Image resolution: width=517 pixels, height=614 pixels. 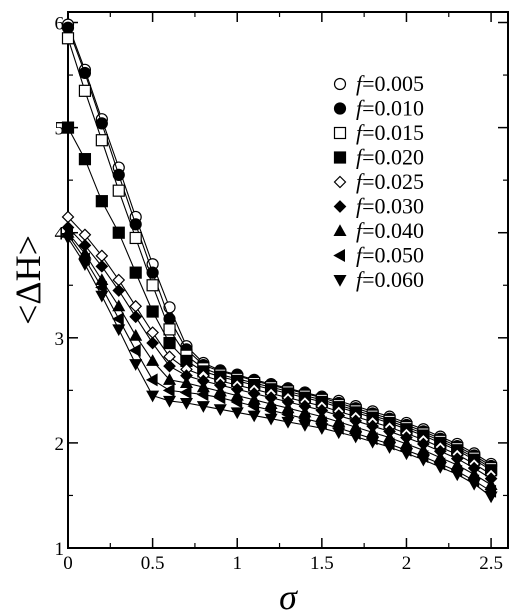 What do you see at coordinates (390, 279) in the screenshot?
I see `legend-label: f=0.060` at bounding box center [390, 279].